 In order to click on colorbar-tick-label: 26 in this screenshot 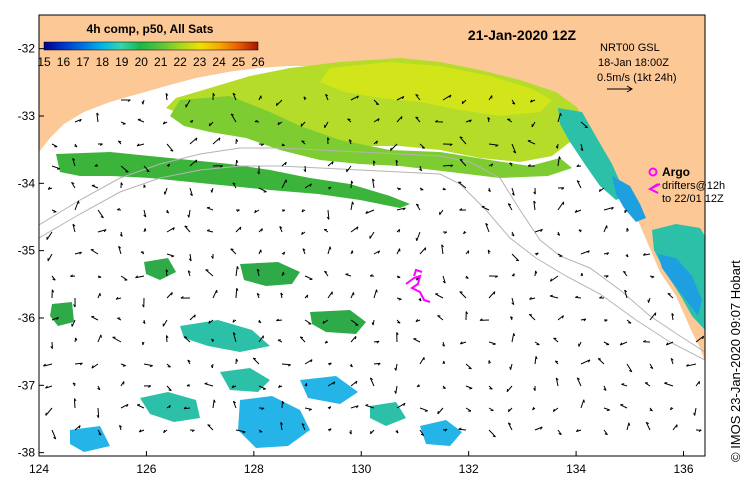, I will do `click(258, 62)`.